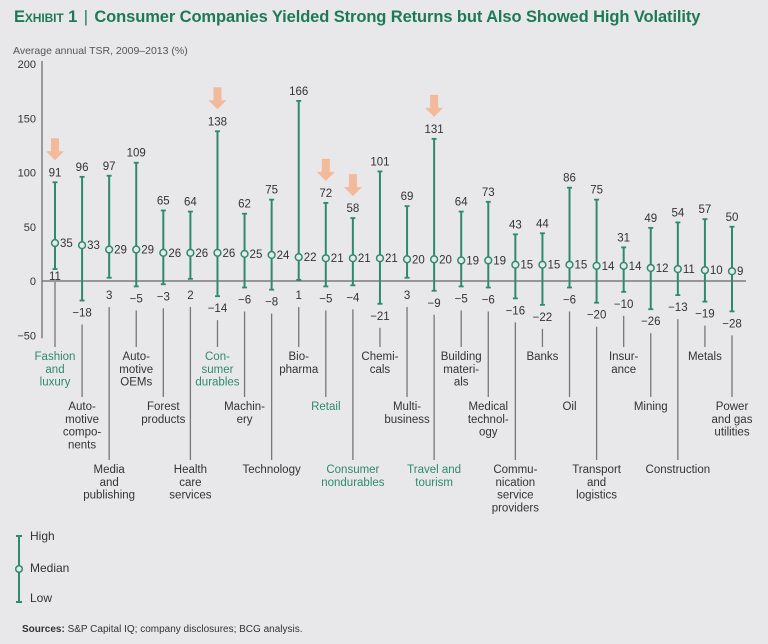  What do you see at coordinates (677, 213) in the screenshot?
I see `high-value-label: 54` at bounding box center [677, 213].